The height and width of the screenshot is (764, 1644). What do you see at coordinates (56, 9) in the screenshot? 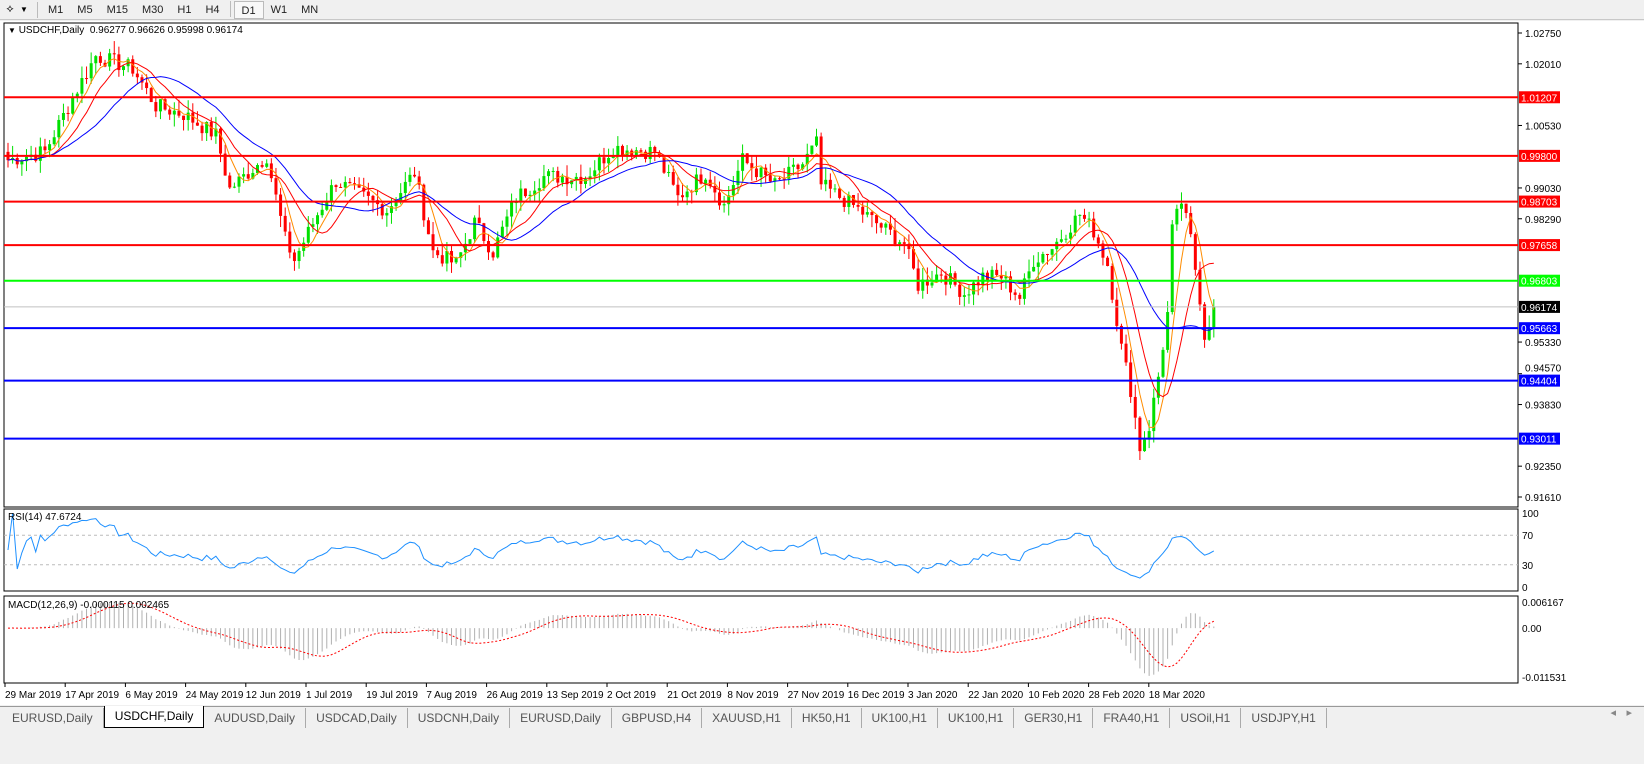
I see `timeframe-m1: M1` at bounding box center [56, 9].